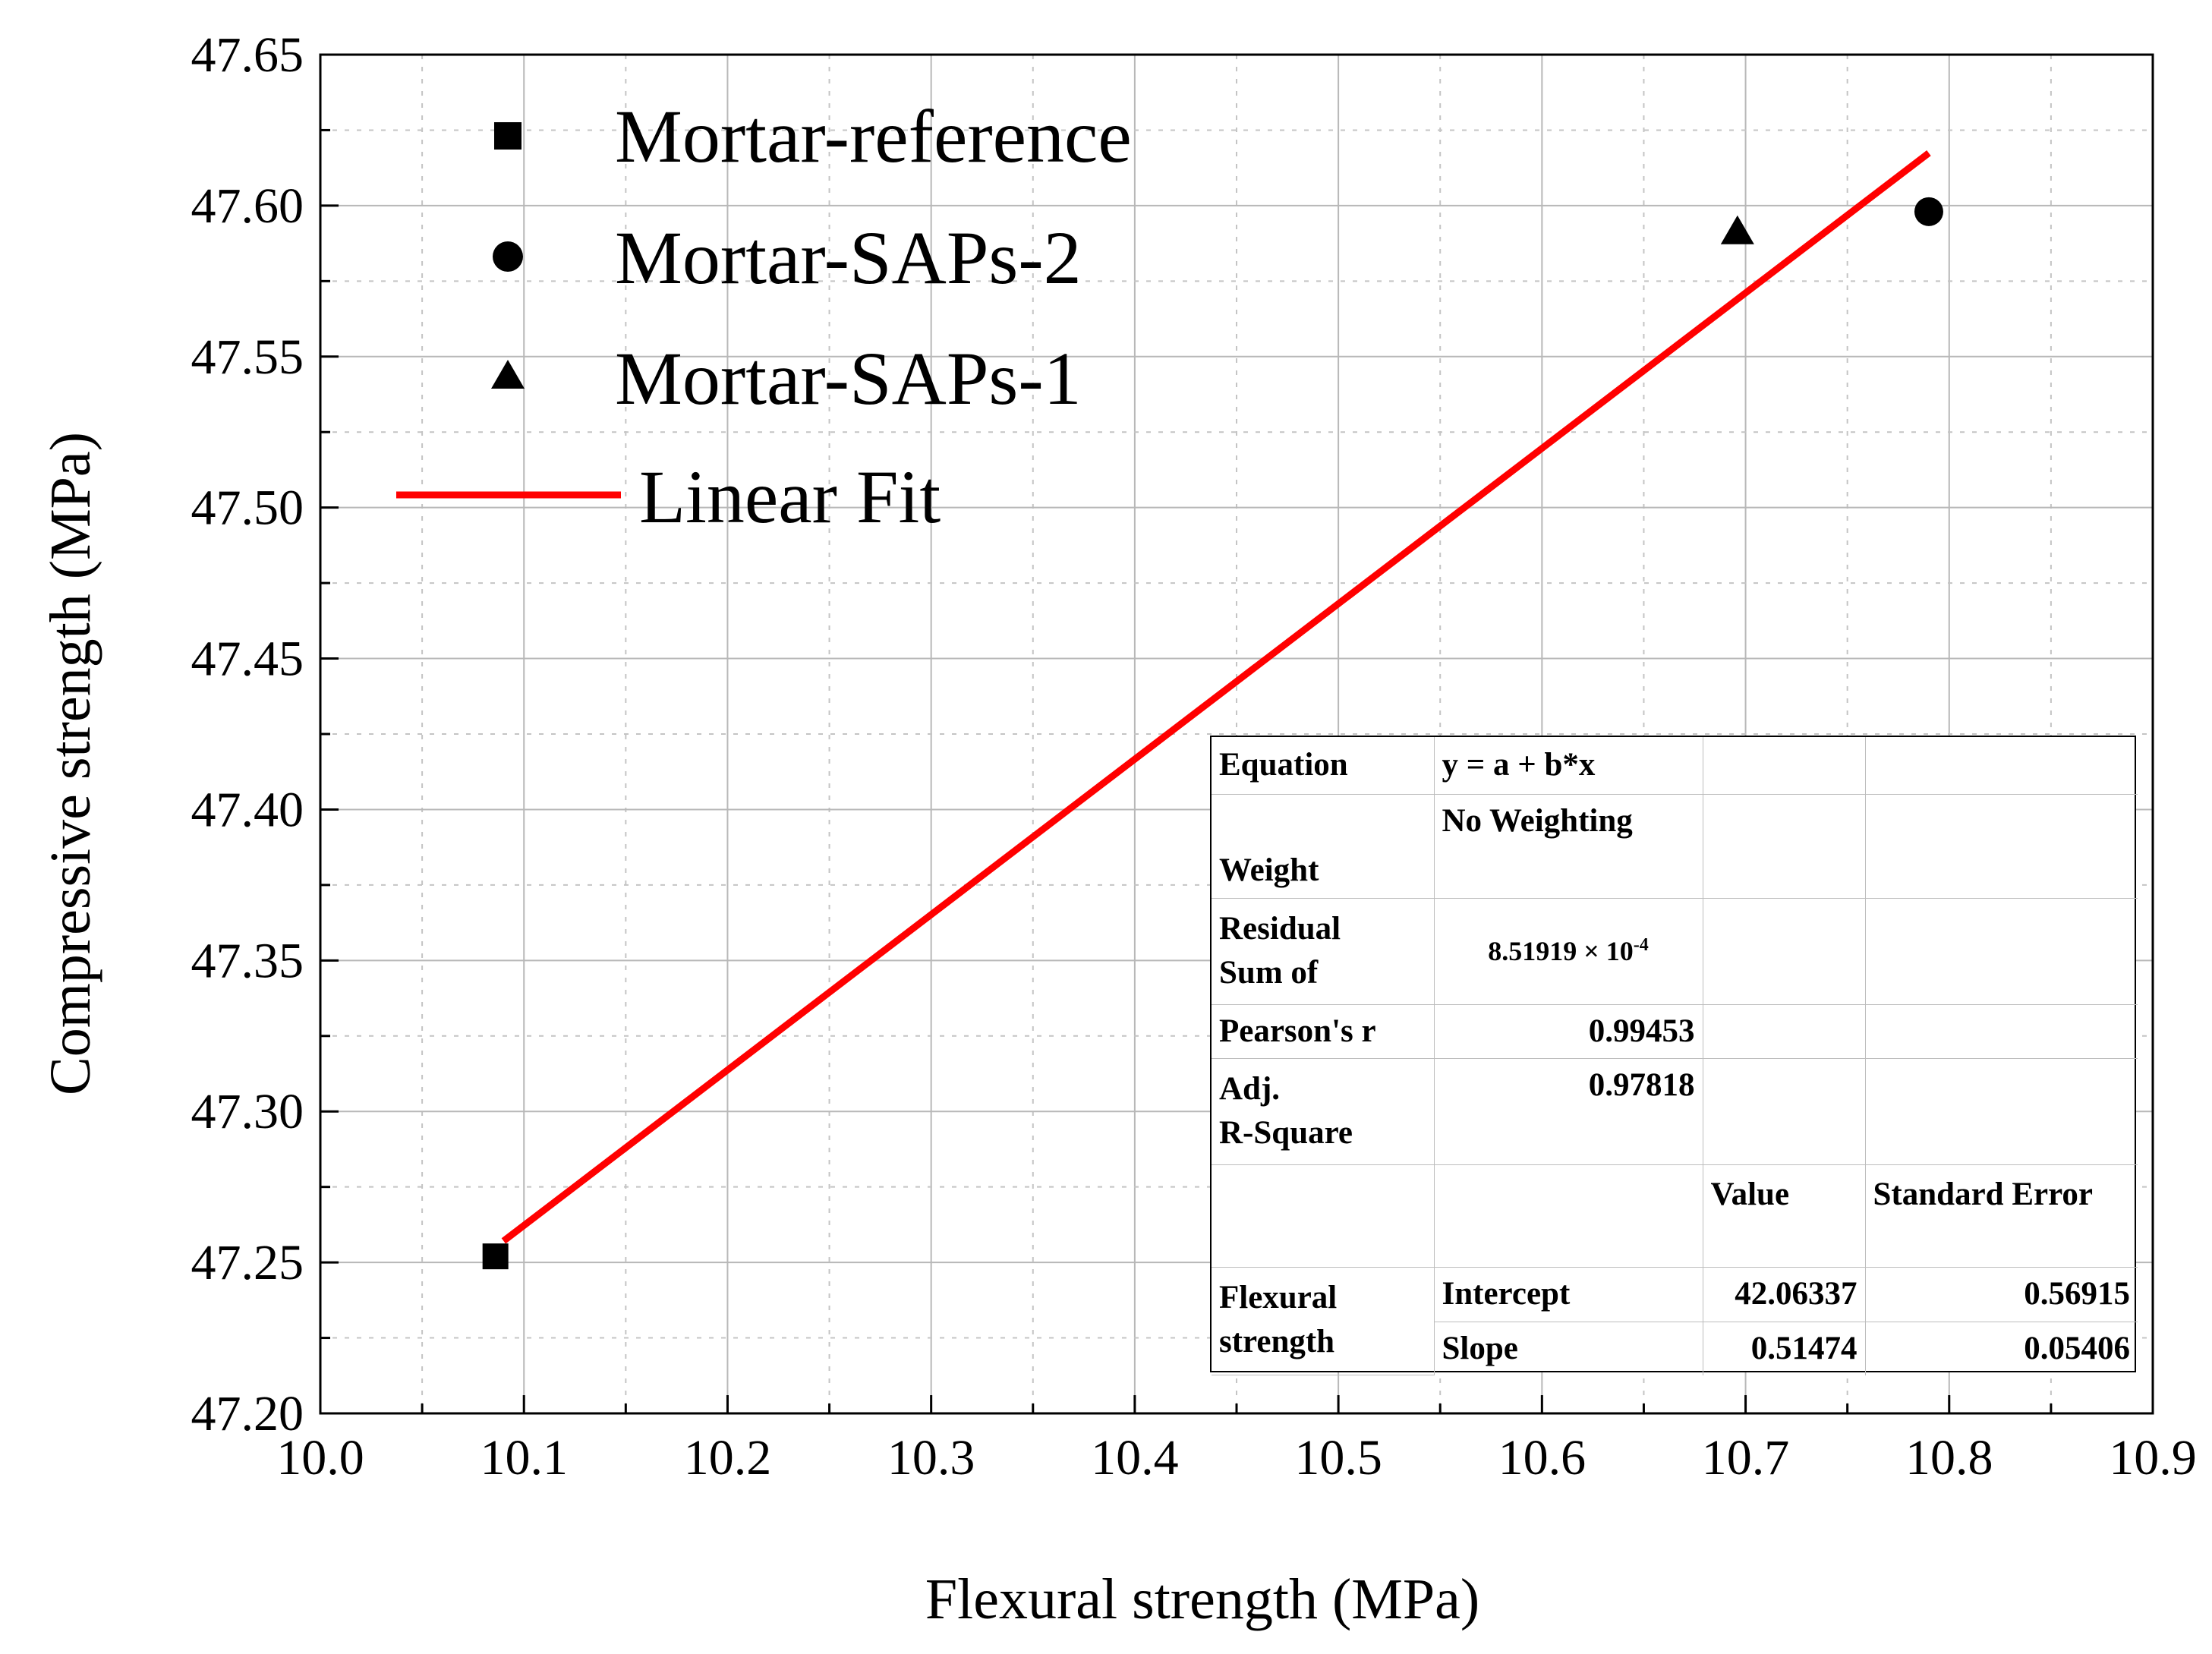  I want to click on legend-marker-square, so click(508, 136).